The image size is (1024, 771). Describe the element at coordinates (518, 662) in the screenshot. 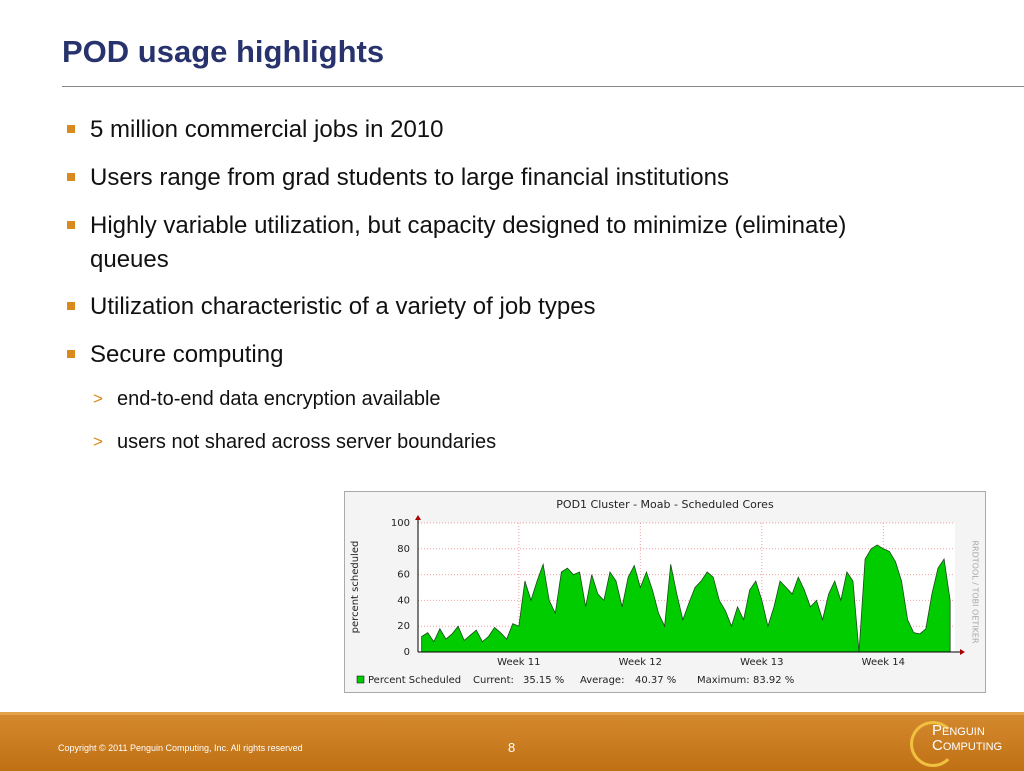

I see `x-tick-label: Week 11` at that location.